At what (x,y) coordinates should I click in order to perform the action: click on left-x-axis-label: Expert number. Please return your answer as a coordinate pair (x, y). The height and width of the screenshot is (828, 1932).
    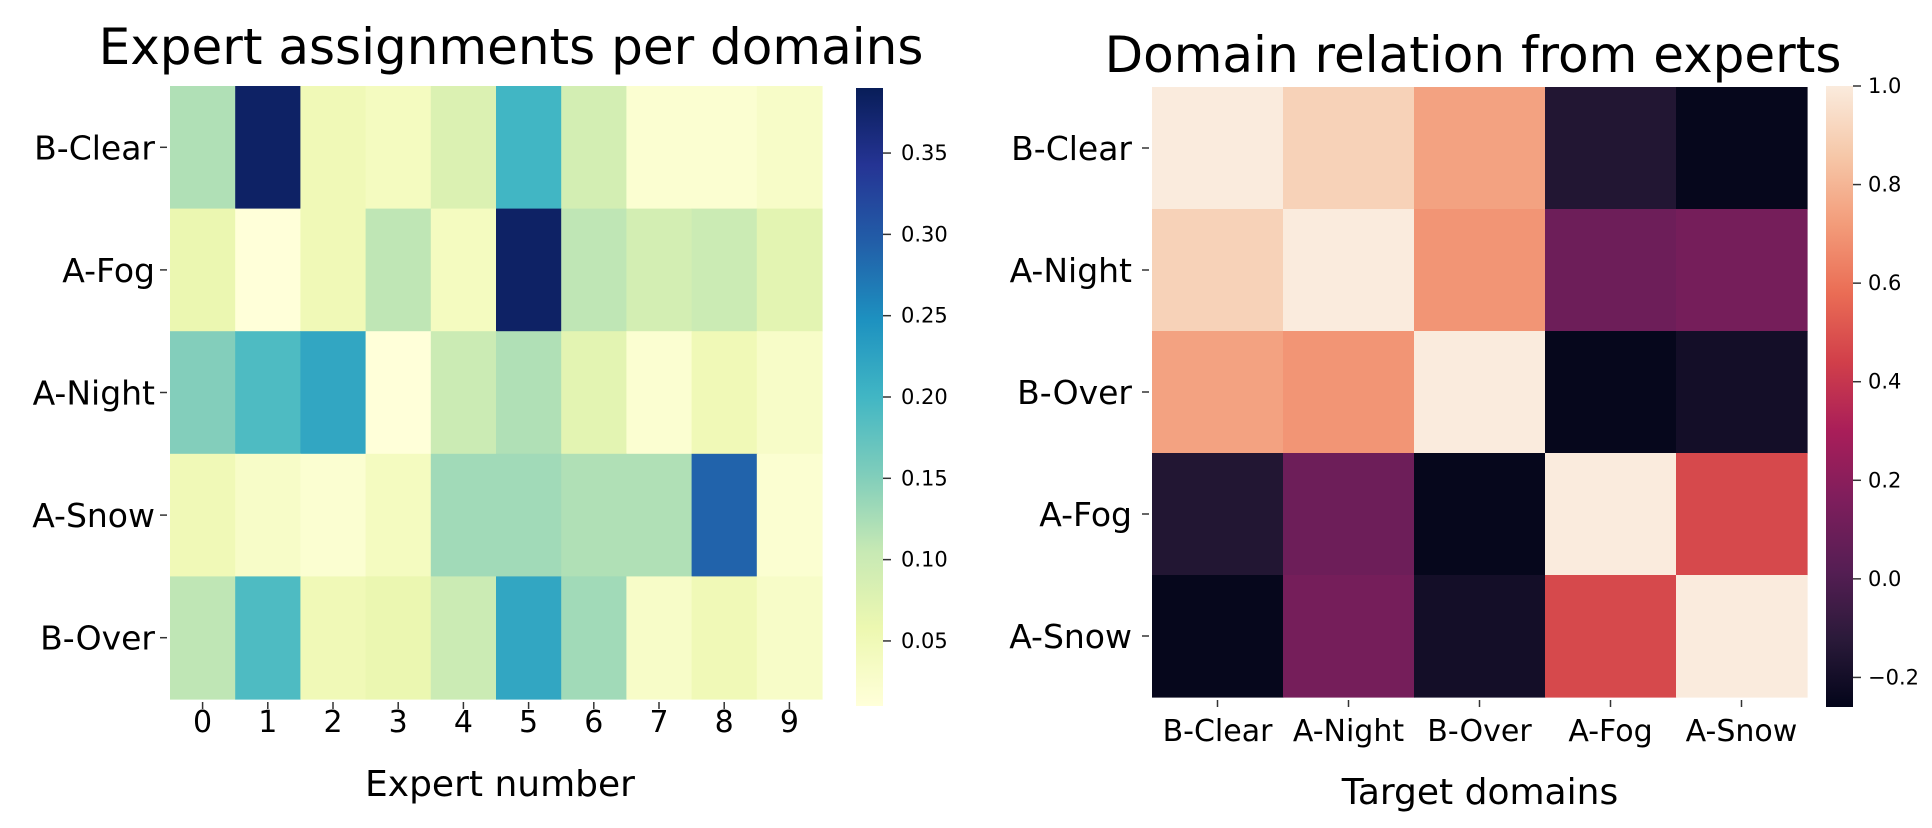
    Looking at the image, I should click on (500, 784).